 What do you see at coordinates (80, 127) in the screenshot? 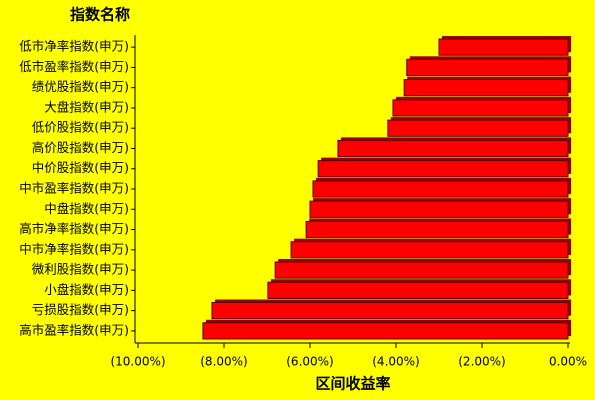
I see `y-tick-label: 低价股指数(申万)` at bounding box center [80, 127].